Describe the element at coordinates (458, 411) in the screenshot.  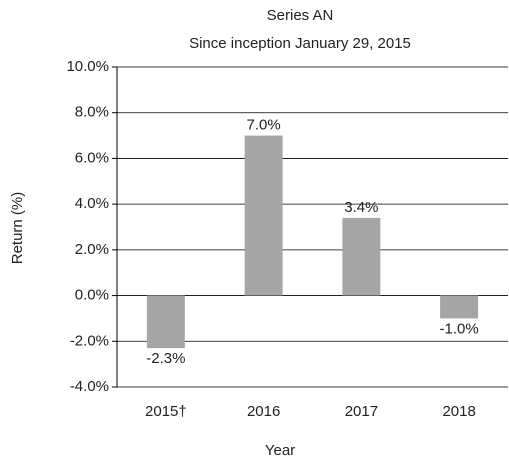
I see `x-tick-label: 2018` at that location.